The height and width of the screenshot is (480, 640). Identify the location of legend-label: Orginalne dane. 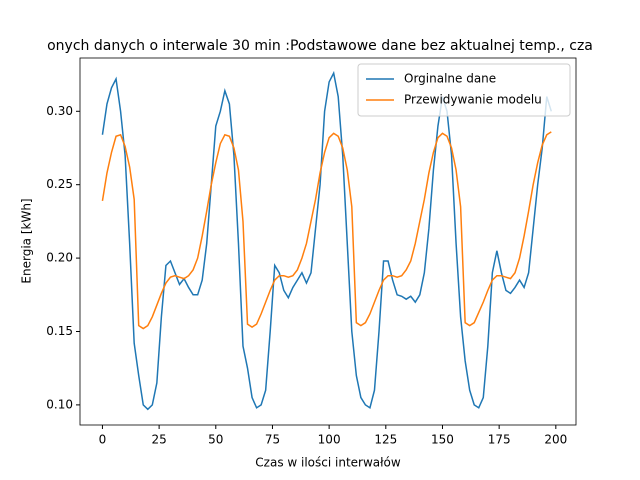
(450, 79).